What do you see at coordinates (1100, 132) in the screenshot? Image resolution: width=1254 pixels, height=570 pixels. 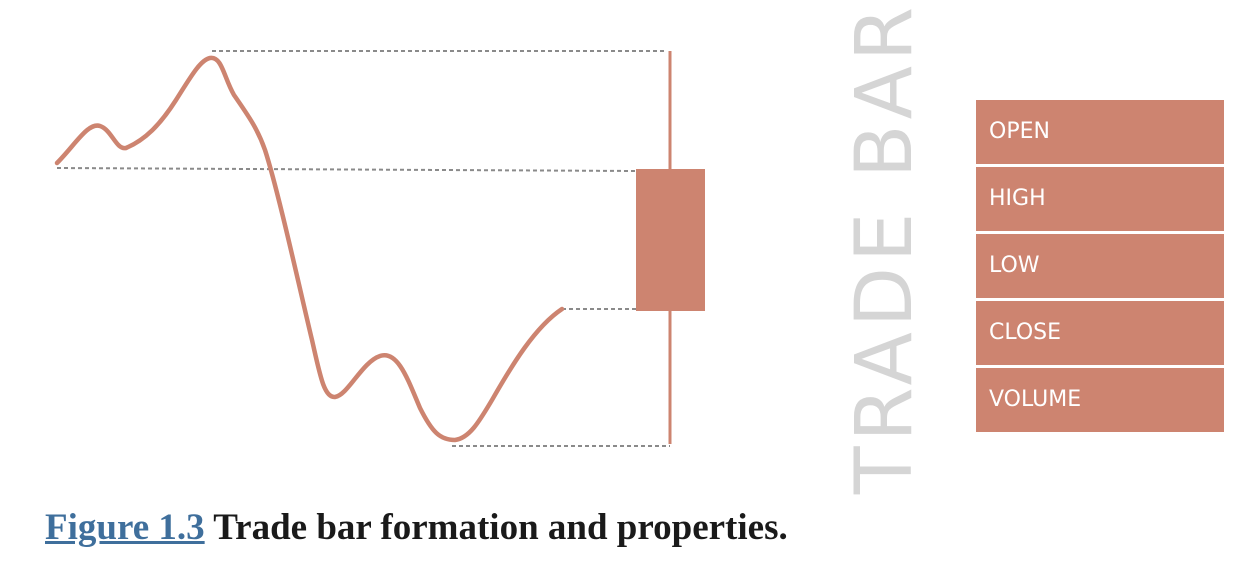 I see `property-open: OPEN` at bounding box center [1100, 132].